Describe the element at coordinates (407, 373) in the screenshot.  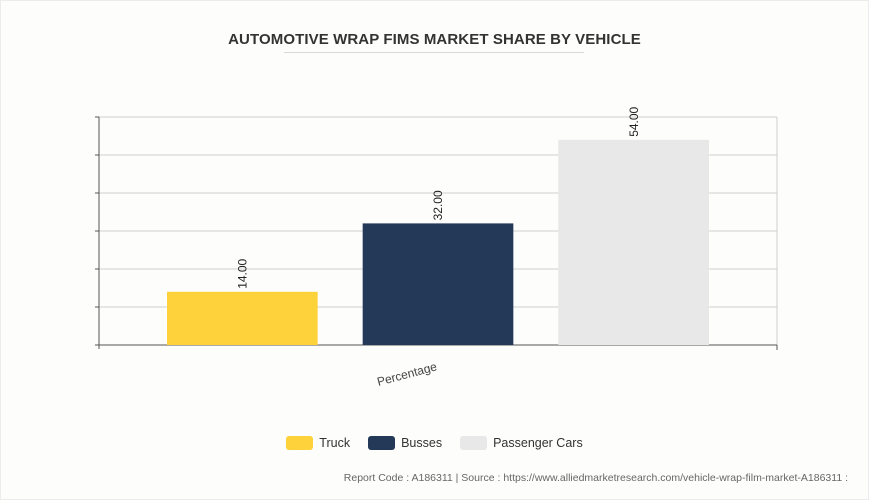
I see `x-tick-label: Percentage` at that location.